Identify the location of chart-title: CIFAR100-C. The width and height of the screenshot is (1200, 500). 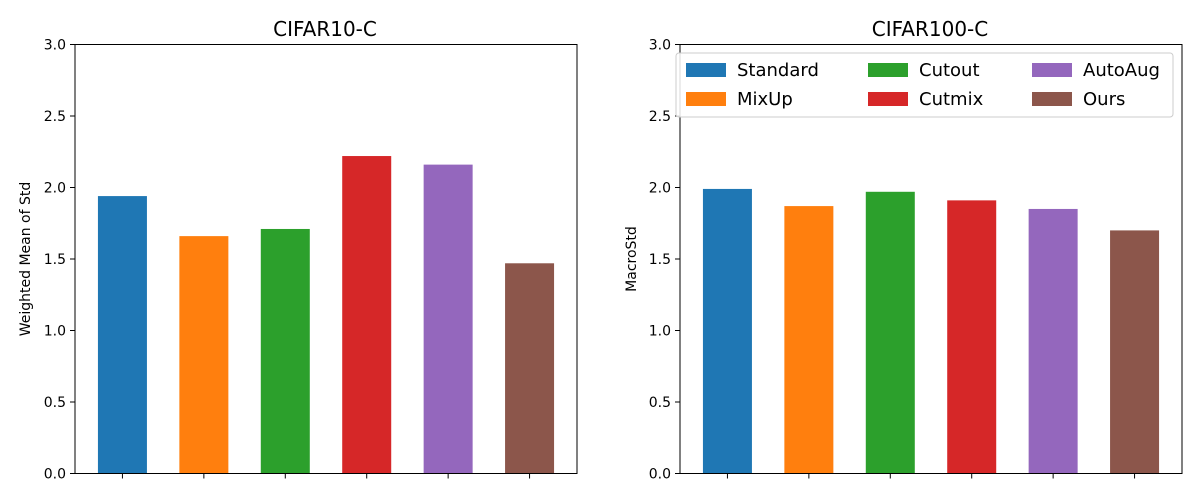
(930, 29).